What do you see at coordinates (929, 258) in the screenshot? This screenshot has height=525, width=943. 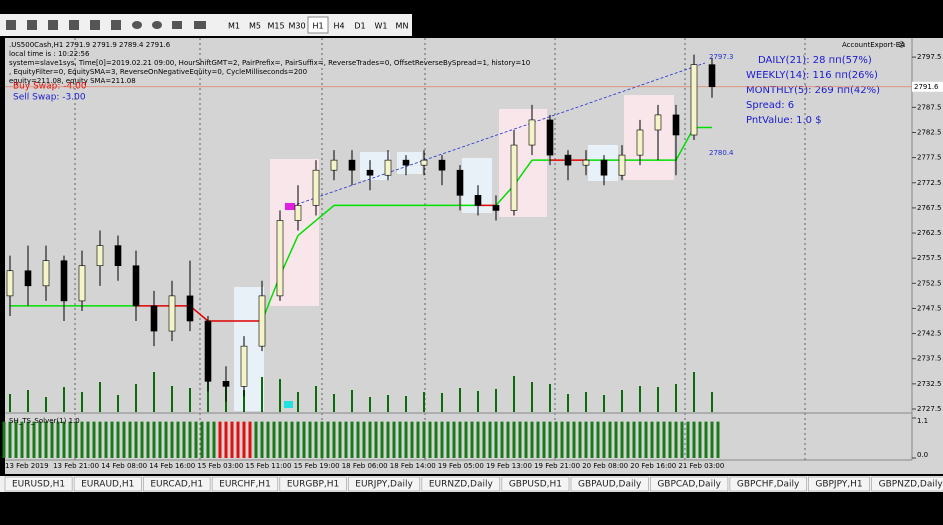 I see `y-tick-label: 2757.5` at bounding box center [929, 258].